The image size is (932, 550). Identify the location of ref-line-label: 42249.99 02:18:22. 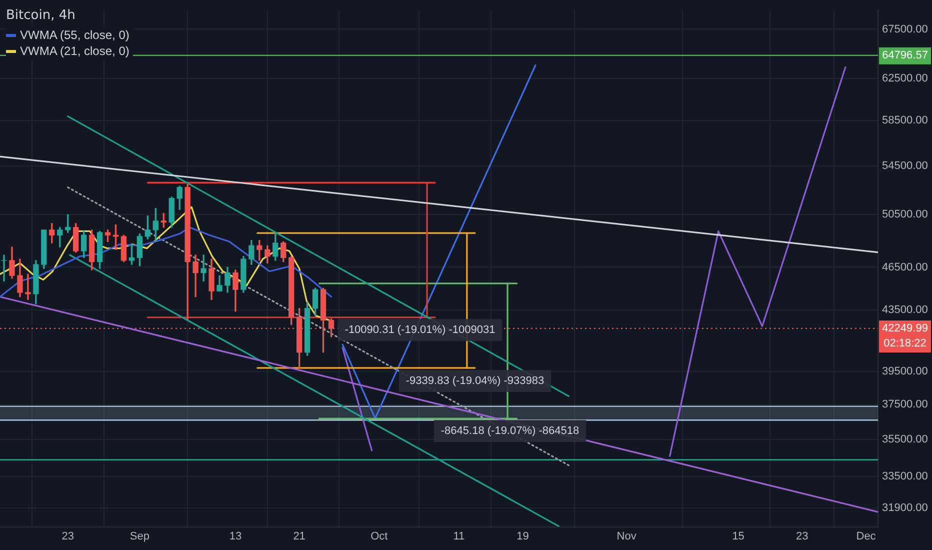
(905, 336).